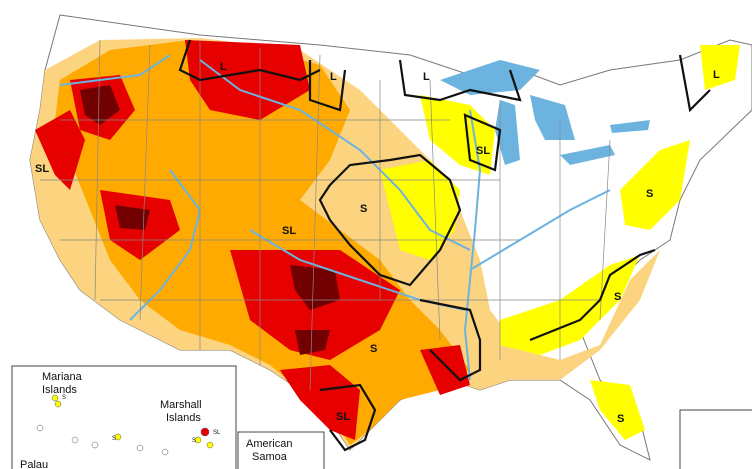  Describe the element at coordinates (426, 77) in the screenshot. I see `impact-label-upper-midwest: L` at that location.